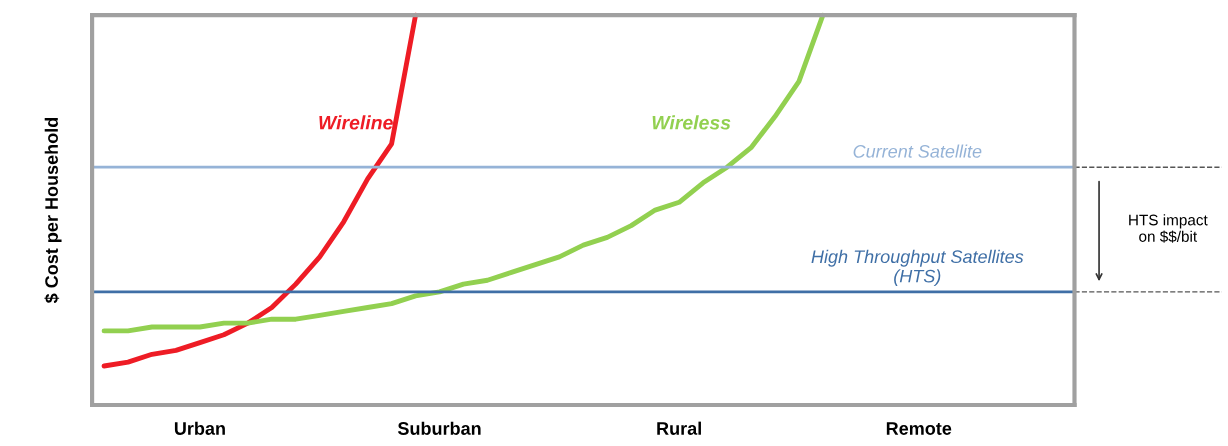  I want to click on ref-line-label: Current Satellite, so click(917, 151).